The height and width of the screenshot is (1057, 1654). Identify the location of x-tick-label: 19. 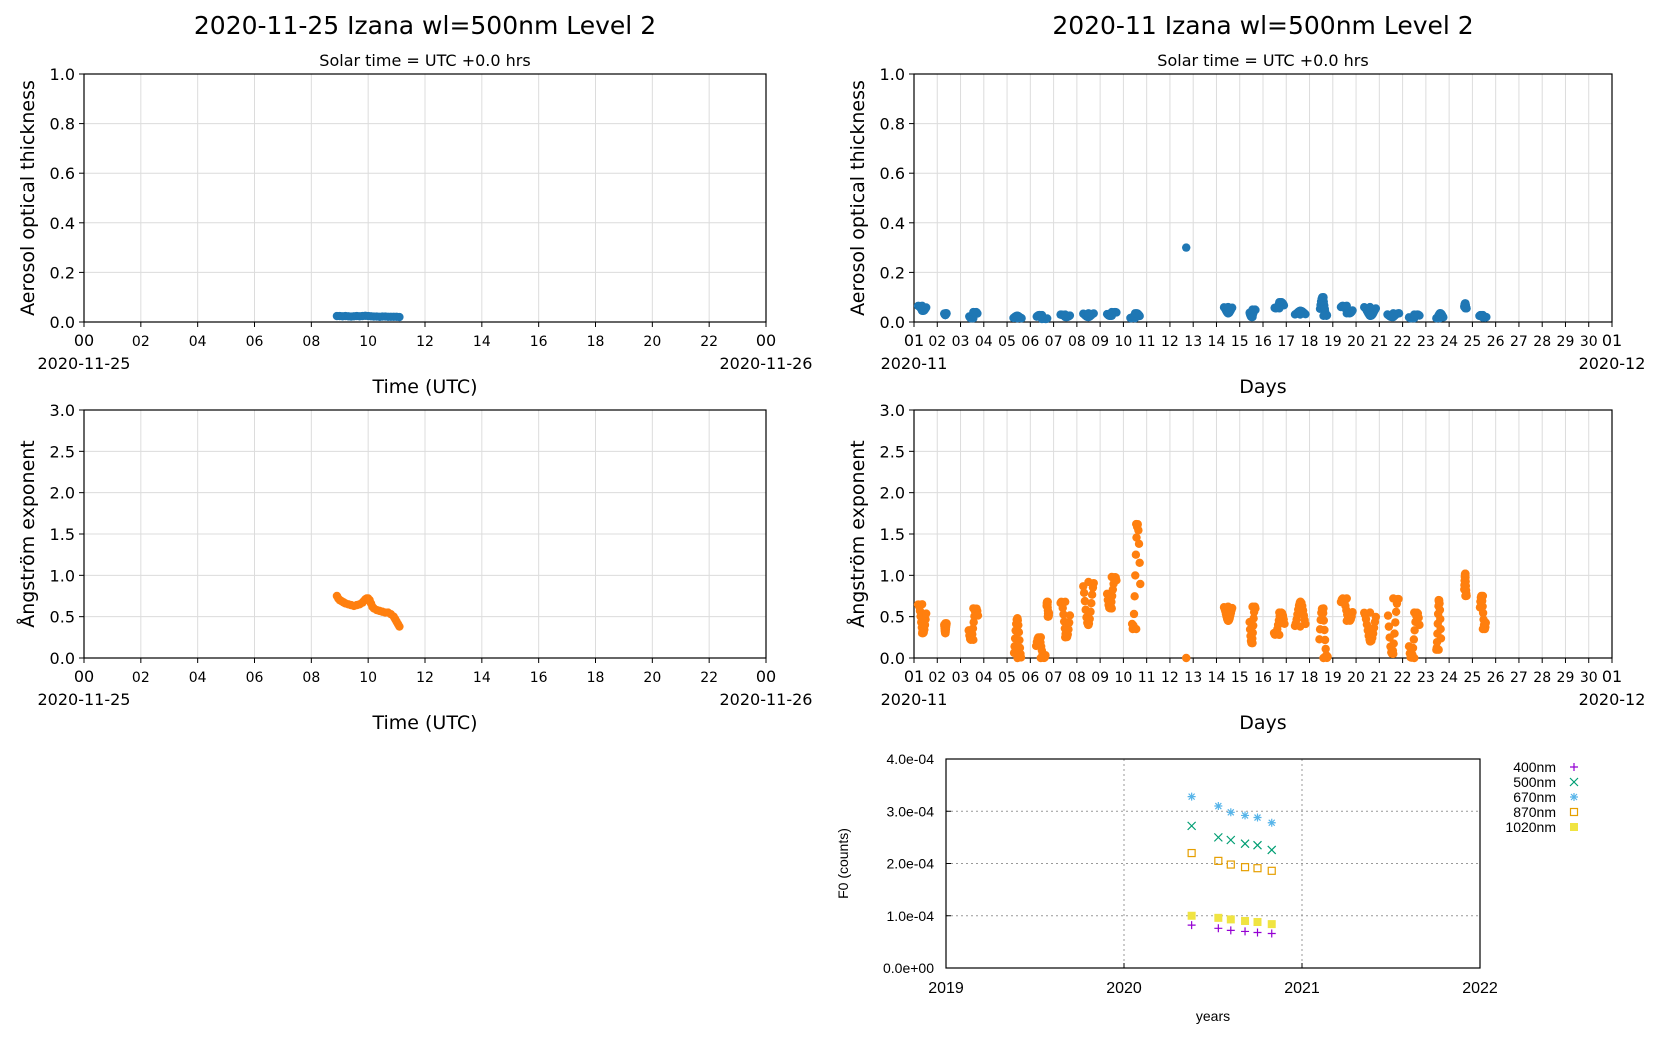
(1333, 342).